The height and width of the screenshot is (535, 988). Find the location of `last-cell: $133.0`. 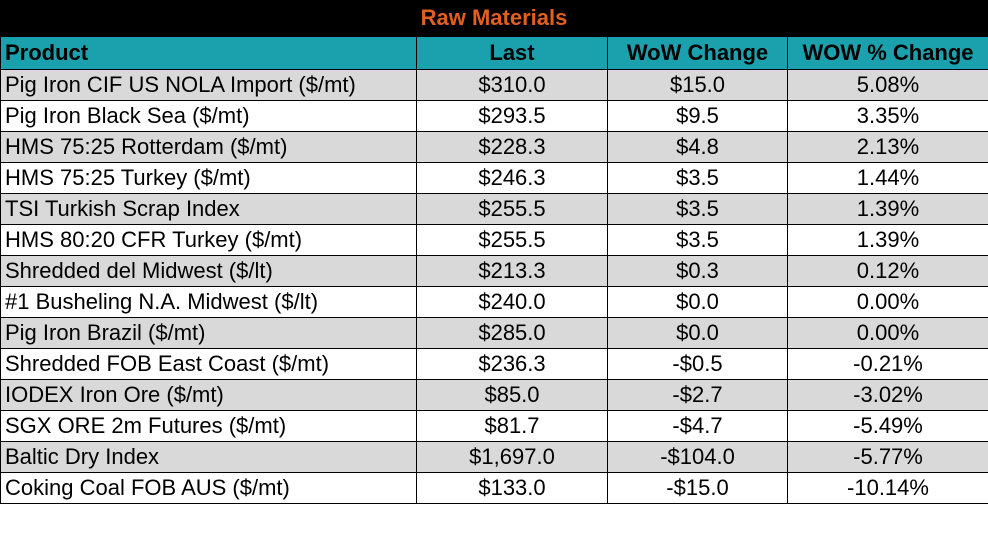

last-cell: $133.0 is located at coordinates (512, 488).